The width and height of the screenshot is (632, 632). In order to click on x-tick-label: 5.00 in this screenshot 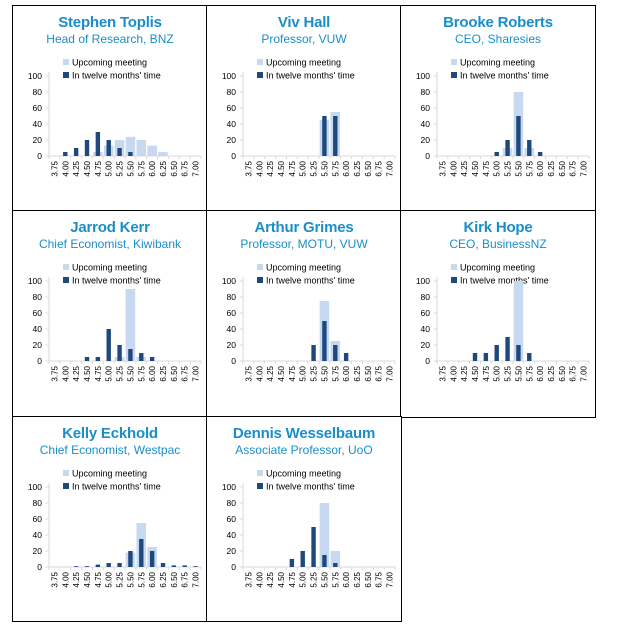, I will do `click(109, 168)`.